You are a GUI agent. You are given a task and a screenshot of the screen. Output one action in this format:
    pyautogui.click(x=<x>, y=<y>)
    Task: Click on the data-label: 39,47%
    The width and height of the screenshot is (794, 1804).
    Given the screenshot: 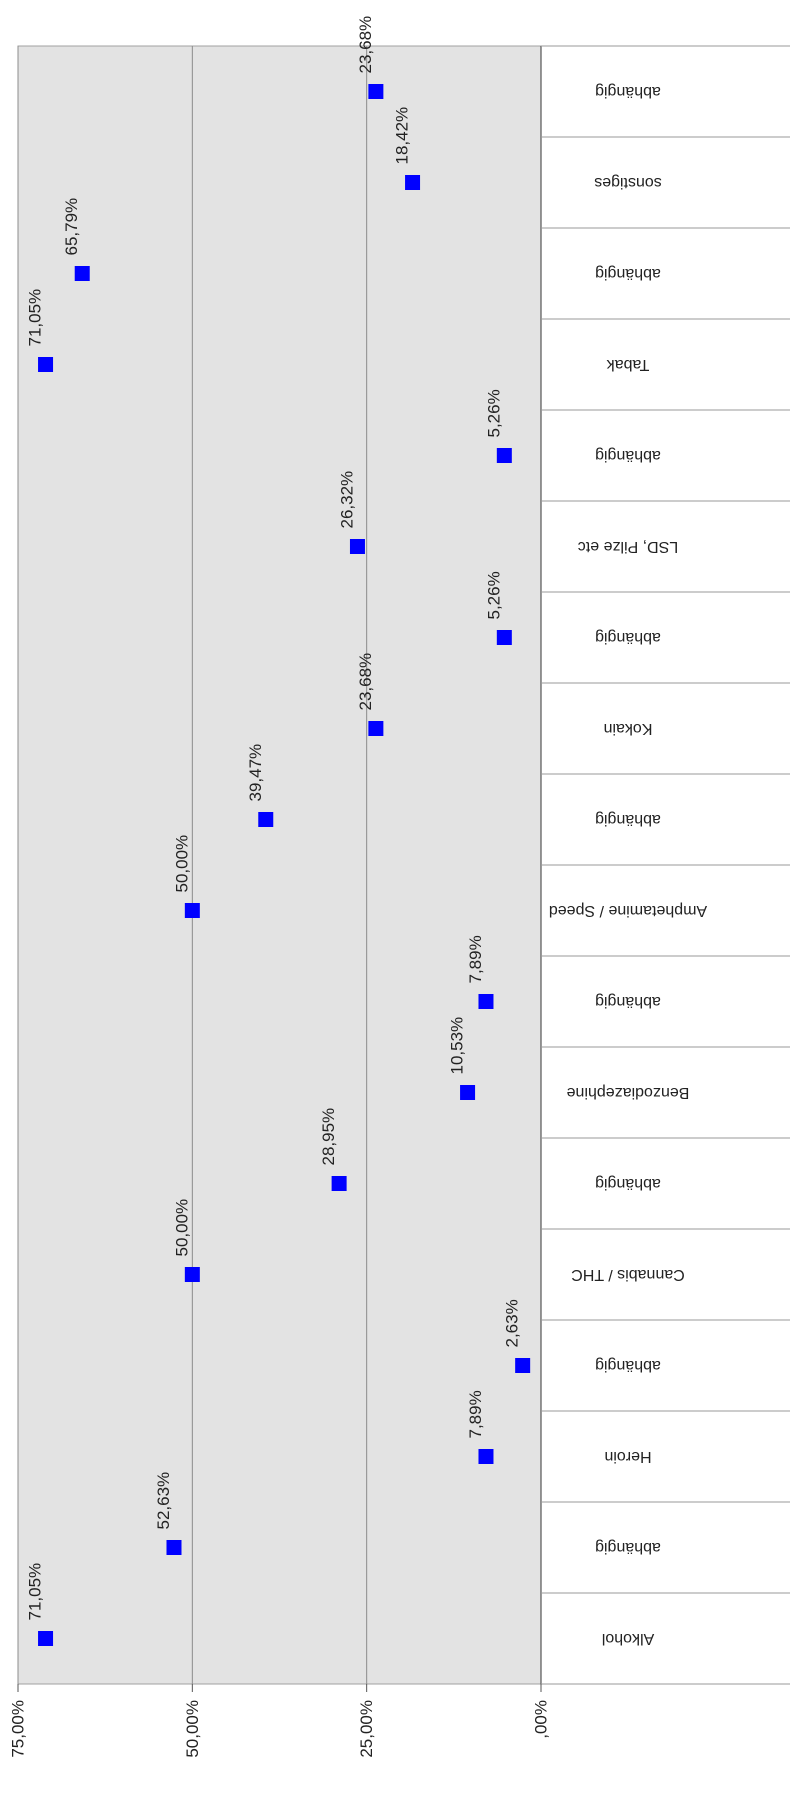 What is the action you would take?
    pyautogui.click(x=255, y=773)
    